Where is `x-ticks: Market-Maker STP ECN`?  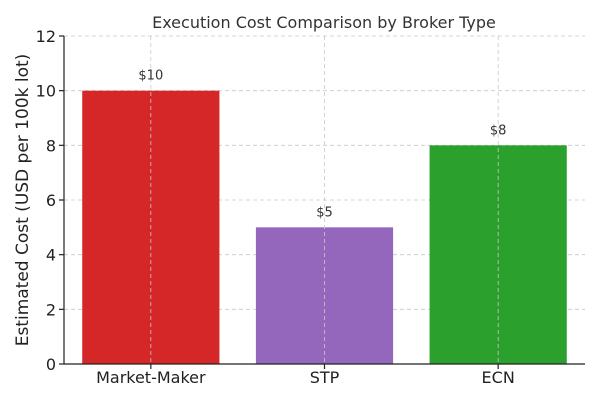
x-ticks: Market-Maker STP ECN is located at coordinates (305, 375).